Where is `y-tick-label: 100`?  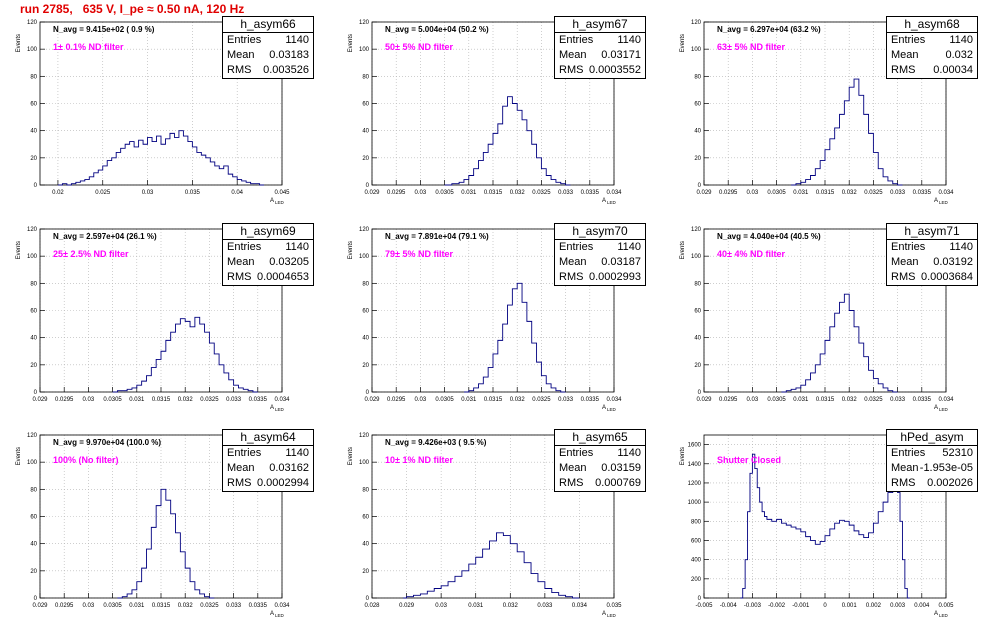 y-tick-label: 100 is located at coordinates (696, 257).